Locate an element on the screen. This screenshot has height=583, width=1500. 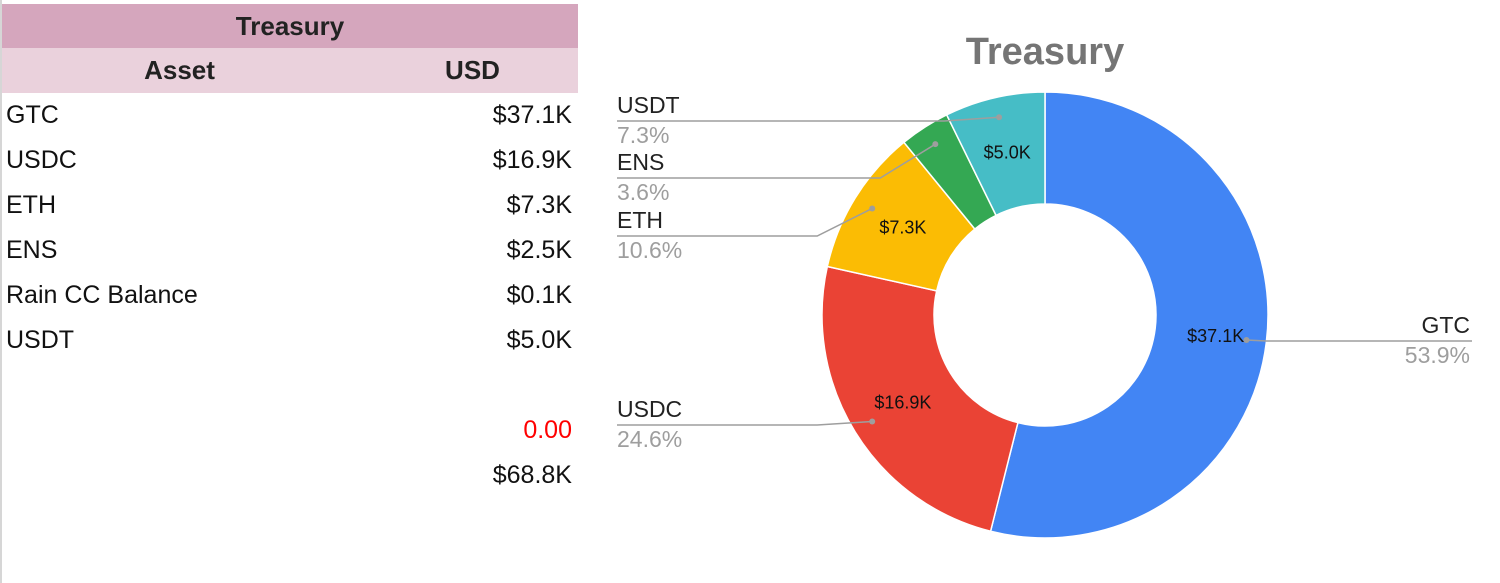
left-border is located at coordinates (1, 291).